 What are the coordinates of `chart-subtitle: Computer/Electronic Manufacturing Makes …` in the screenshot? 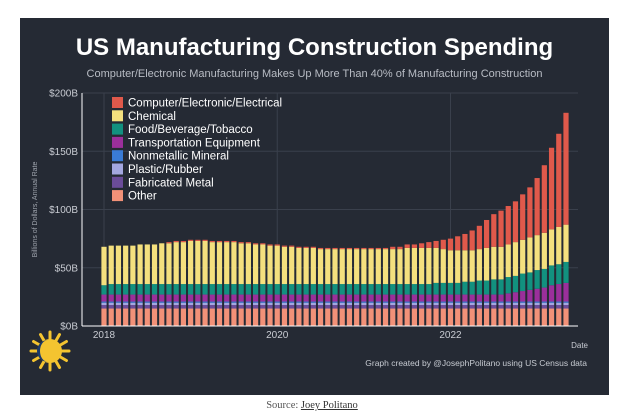 It's located at (314, 74).